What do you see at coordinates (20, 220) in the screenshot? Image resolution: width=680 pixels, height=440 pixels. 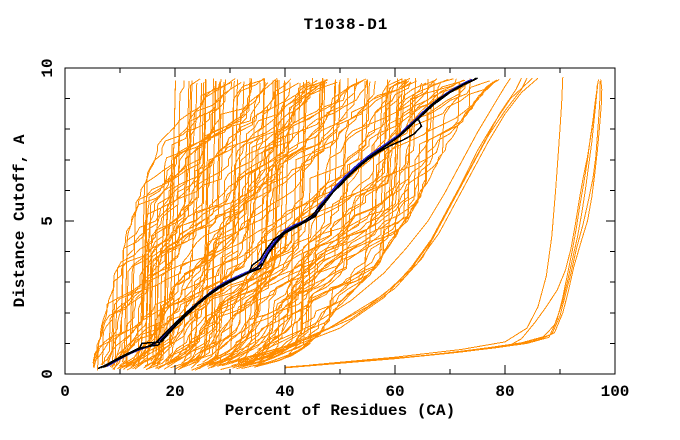 I see `y-axis-label: Distance Cutoff, A` at bounding box center [20, 220].